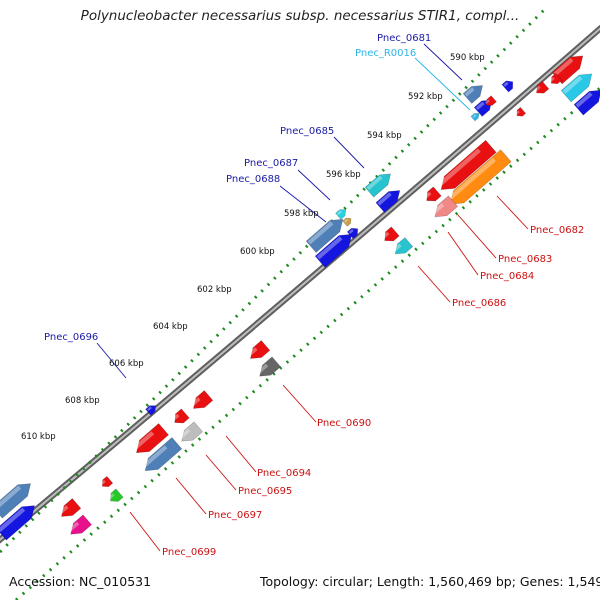 Image resolution: width=600 pixels, height=600 pixels. What do you see at coordinates (479, 303) in the screenshot?
I see `gene-label-pnec-0686: Pnec_0686` at bounding box center [479, 303].